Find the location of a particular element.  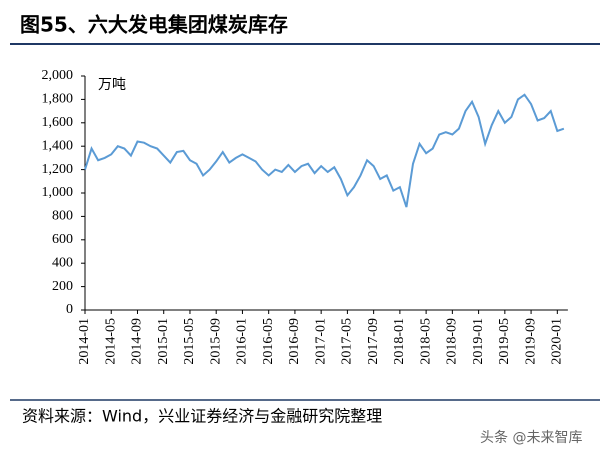

y-tick-label: 800 is located at coordinates (62, 216).